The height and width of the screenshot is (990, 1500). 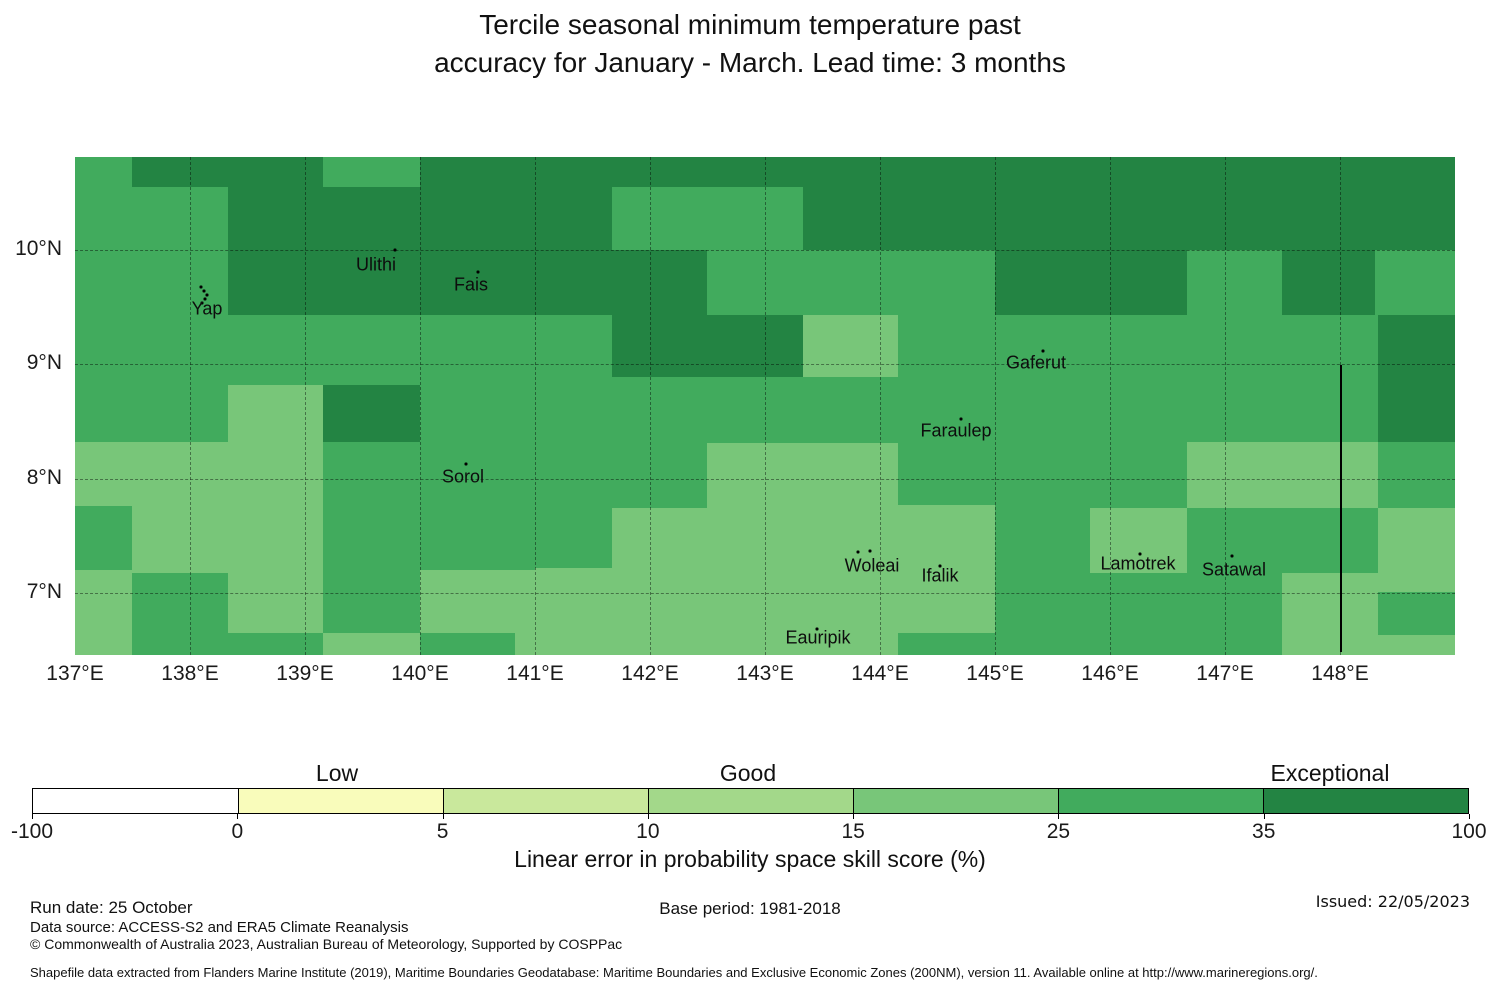 I want to click on run-date-text: Run date: 25 October, so click(x=111, y=907).